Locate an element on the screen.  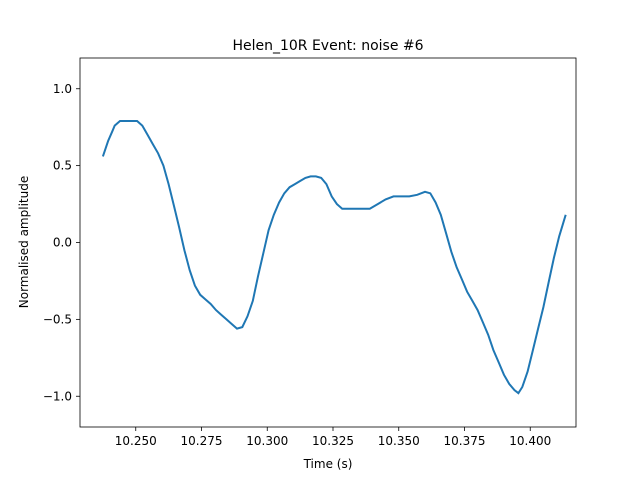
y-tick-label: −1.0 is located at coordinates (57, 396).